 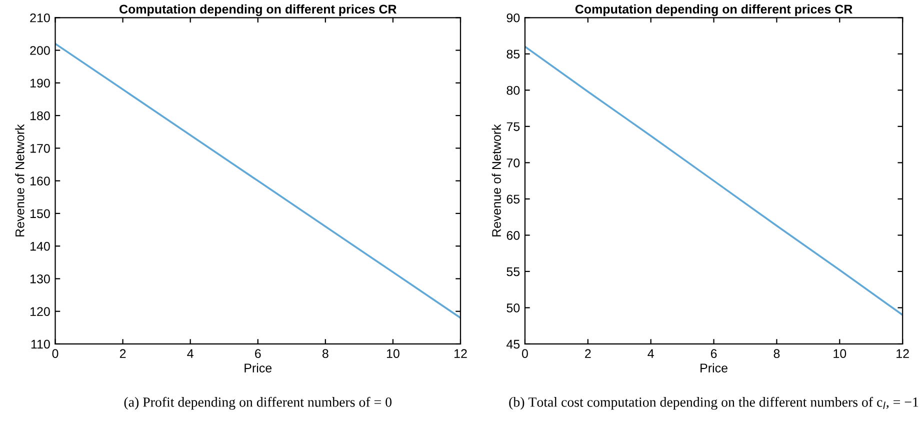 What do you see at coordinates (40, 279) in the screenshot?
I see `y-tick-label: 130` at bounding box center [40, 279].